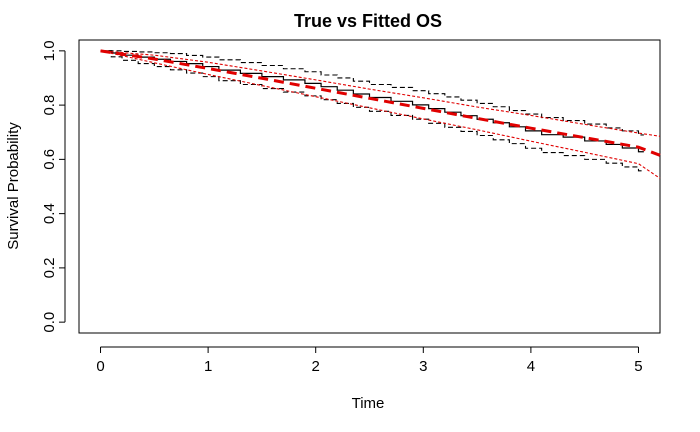  Describe the element at coordinates (49, 50) in the screenshot. I see `y-tick-label: 1.0` at that location.